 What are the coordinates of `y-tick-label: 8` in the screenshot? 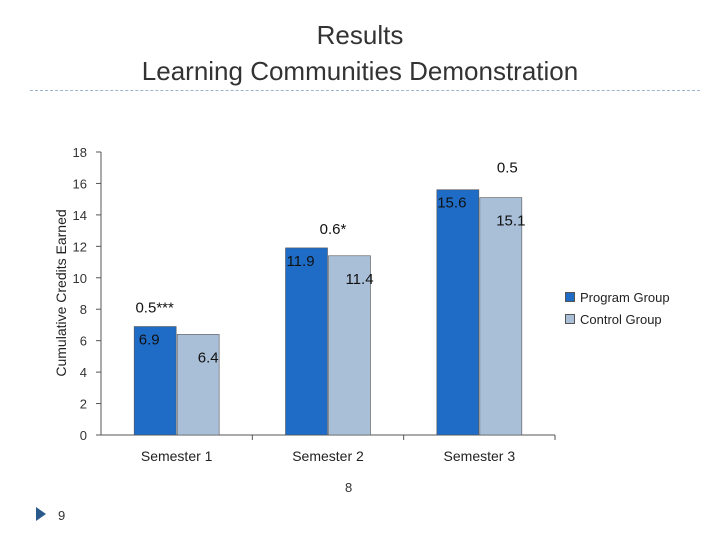 It's located at (83, 309).